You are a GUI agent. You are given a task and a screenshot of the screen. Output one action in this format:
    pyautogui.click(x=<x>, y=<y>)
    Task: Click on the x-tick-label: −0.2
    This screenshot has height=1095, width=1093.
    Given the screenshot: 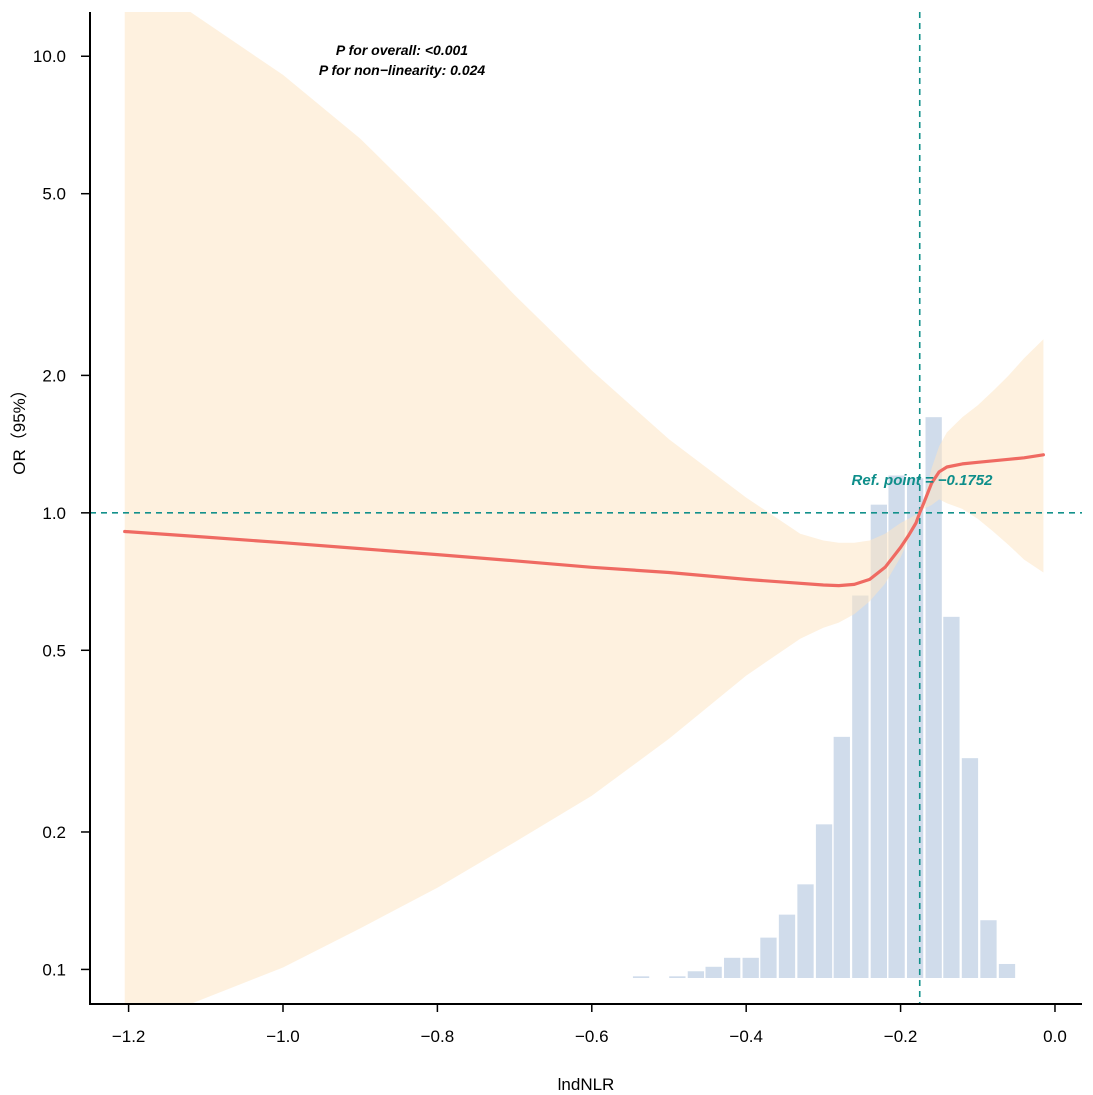 What is the action you would take?
    pyautogui.click(x=901, y=1036)
    